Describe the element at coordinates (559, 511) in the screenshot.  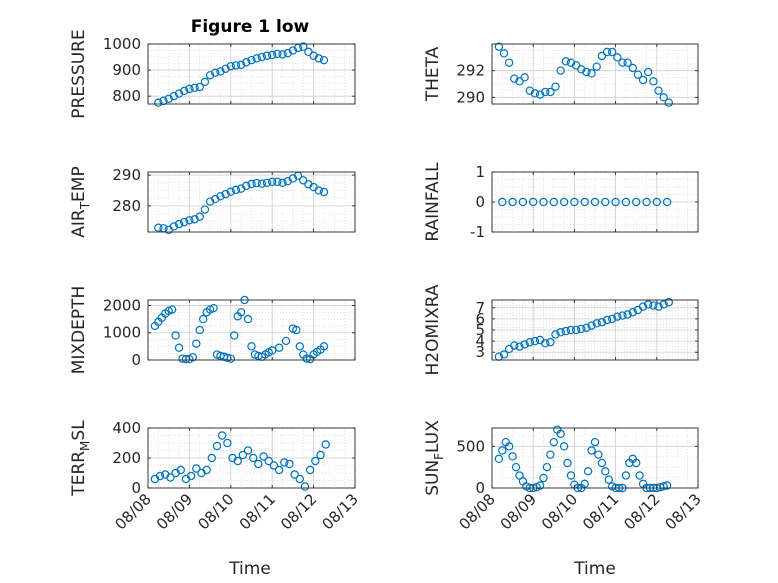
I see `sun-flux-x-tick-label: 08/10` at that location.